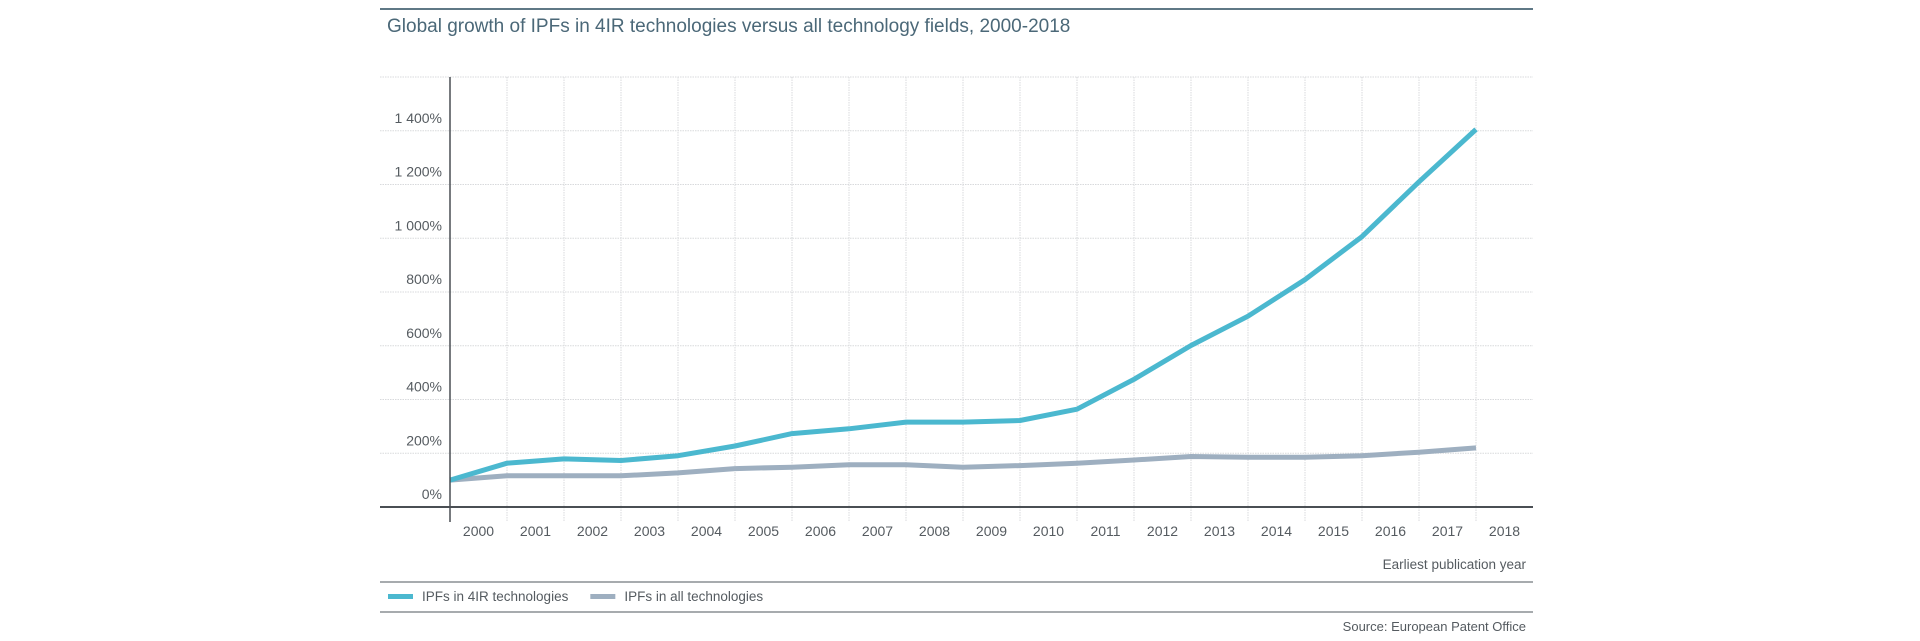  What do you see at coordinates (1455, 564) in the screenshot?
I see `x-axis-label: Earliest publication year` at bounding box center [1455, 564].